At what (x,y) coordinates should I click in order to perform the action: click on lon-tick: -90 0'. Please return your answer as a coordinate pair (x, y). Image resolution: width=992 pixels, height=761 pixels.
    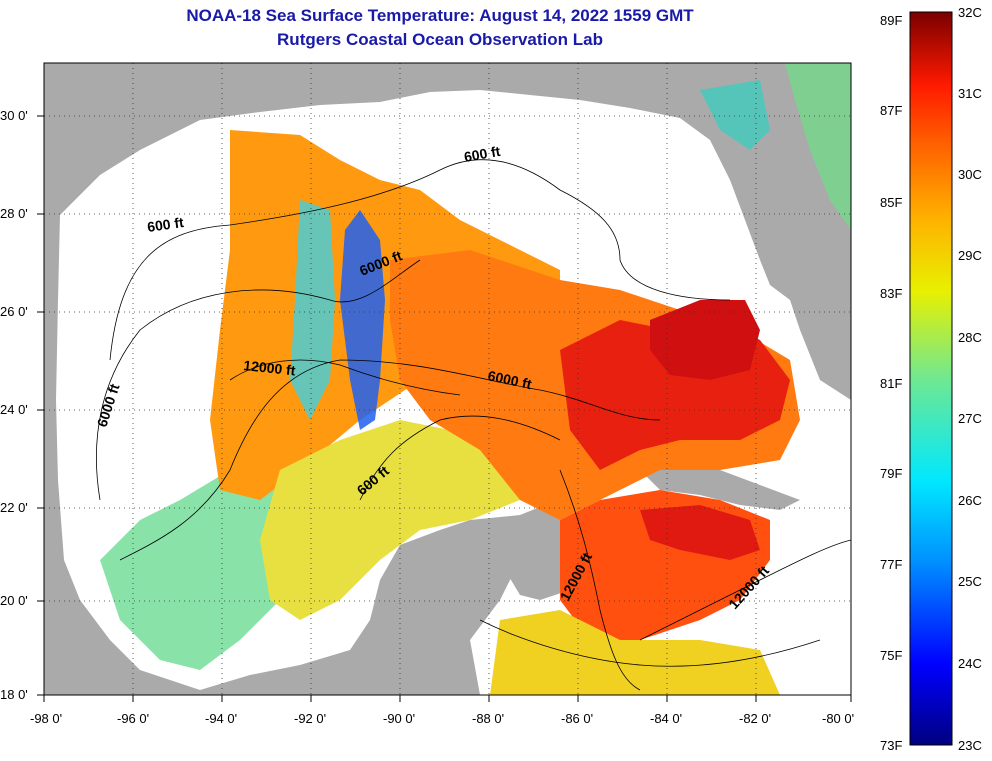
    Looking at the image, I should click on (399, 718).